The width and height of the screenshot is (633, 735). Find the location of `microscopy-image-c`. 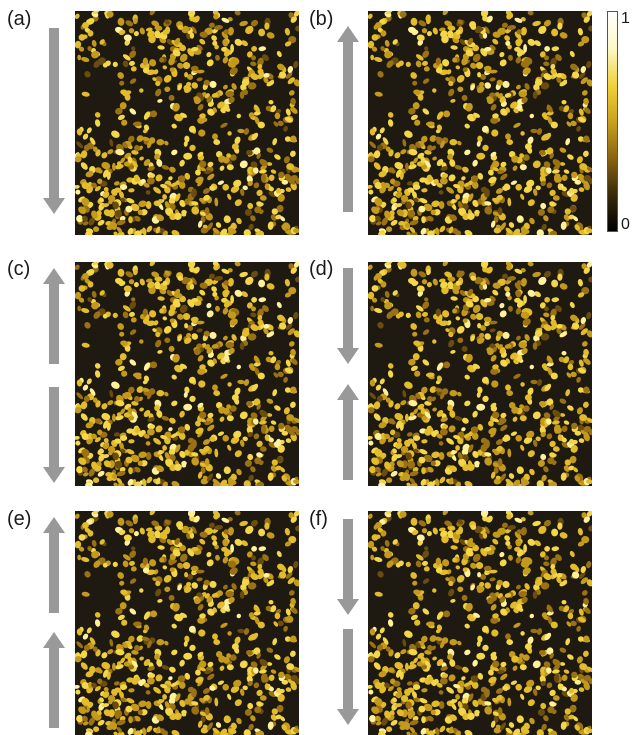

microscopy-image-c is located at coordinates (187, 374).